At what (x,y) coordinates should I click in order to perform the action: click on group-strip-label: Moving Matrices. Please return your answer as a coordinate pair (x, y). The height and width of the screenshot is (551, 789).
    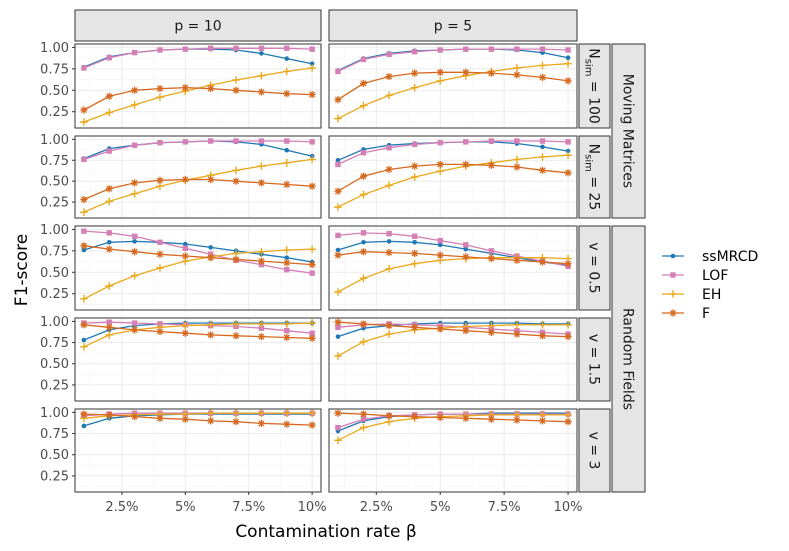
    Looking at the image, I should click on (628, 131).